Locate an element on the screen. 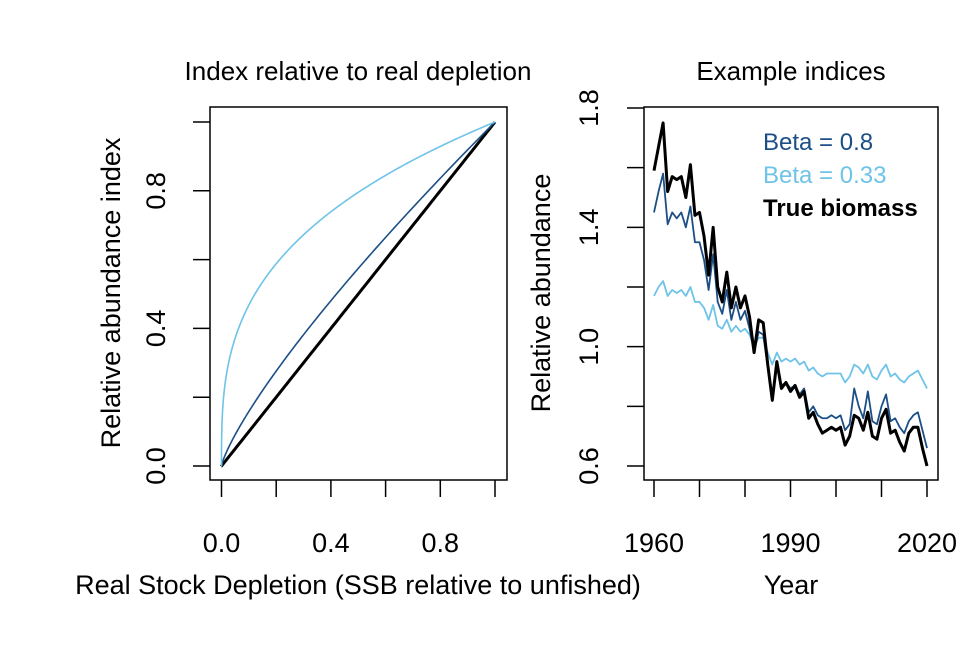  left-y-axis-label: Relative abundance index is located at coordinates (111, 292).